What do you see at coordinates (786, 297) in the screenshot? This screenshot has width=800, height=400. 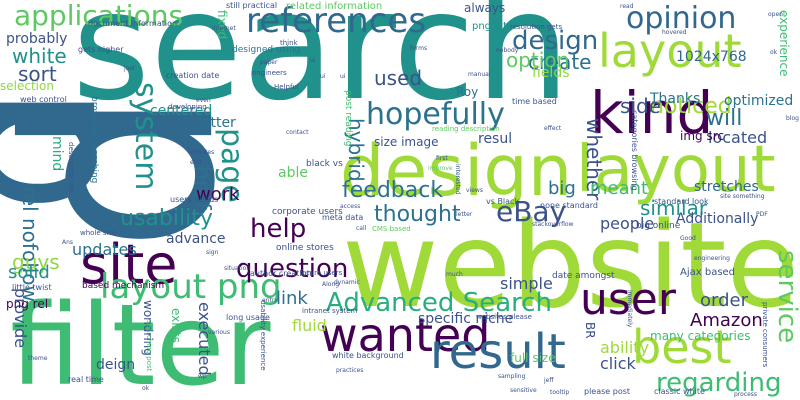 I see `word-service: service` at bounding box center [786, 297].